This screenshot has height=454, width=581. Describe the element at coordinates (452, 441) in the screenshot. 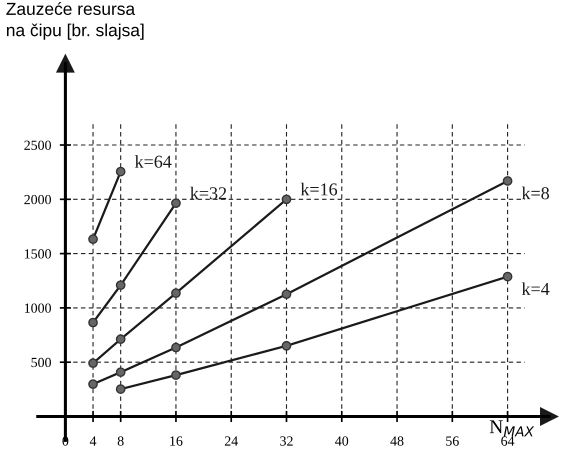

I see `x-tick-label: 56` at that location.